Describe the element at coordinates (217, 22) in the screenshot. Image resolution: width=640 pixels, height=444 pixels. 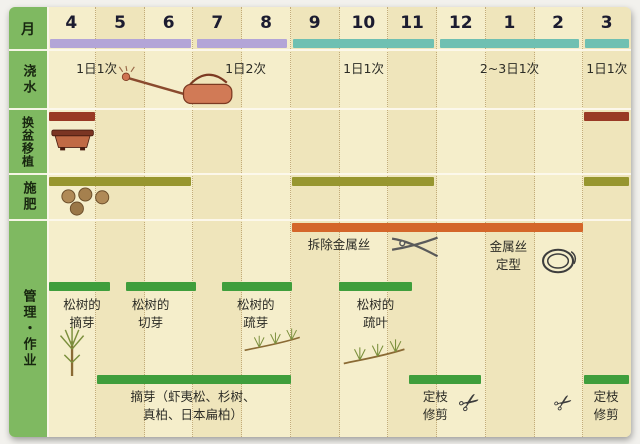
I see `month-header: 7` at that location.